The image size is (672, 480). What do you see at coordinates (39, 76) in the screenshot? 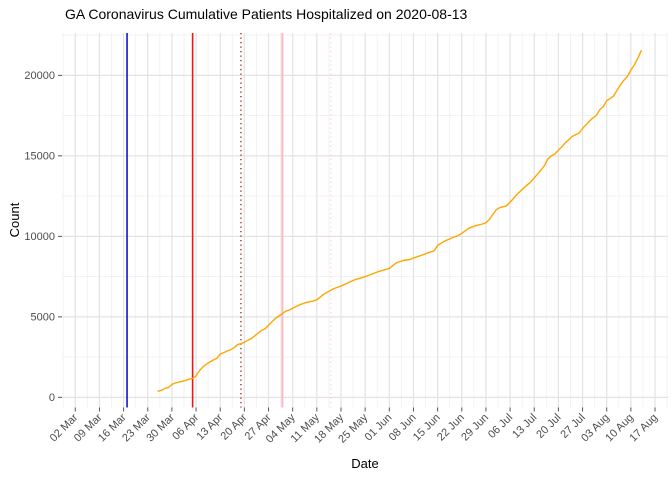
I see `y-tick-label: 20000` at bounding box center [39, 76].